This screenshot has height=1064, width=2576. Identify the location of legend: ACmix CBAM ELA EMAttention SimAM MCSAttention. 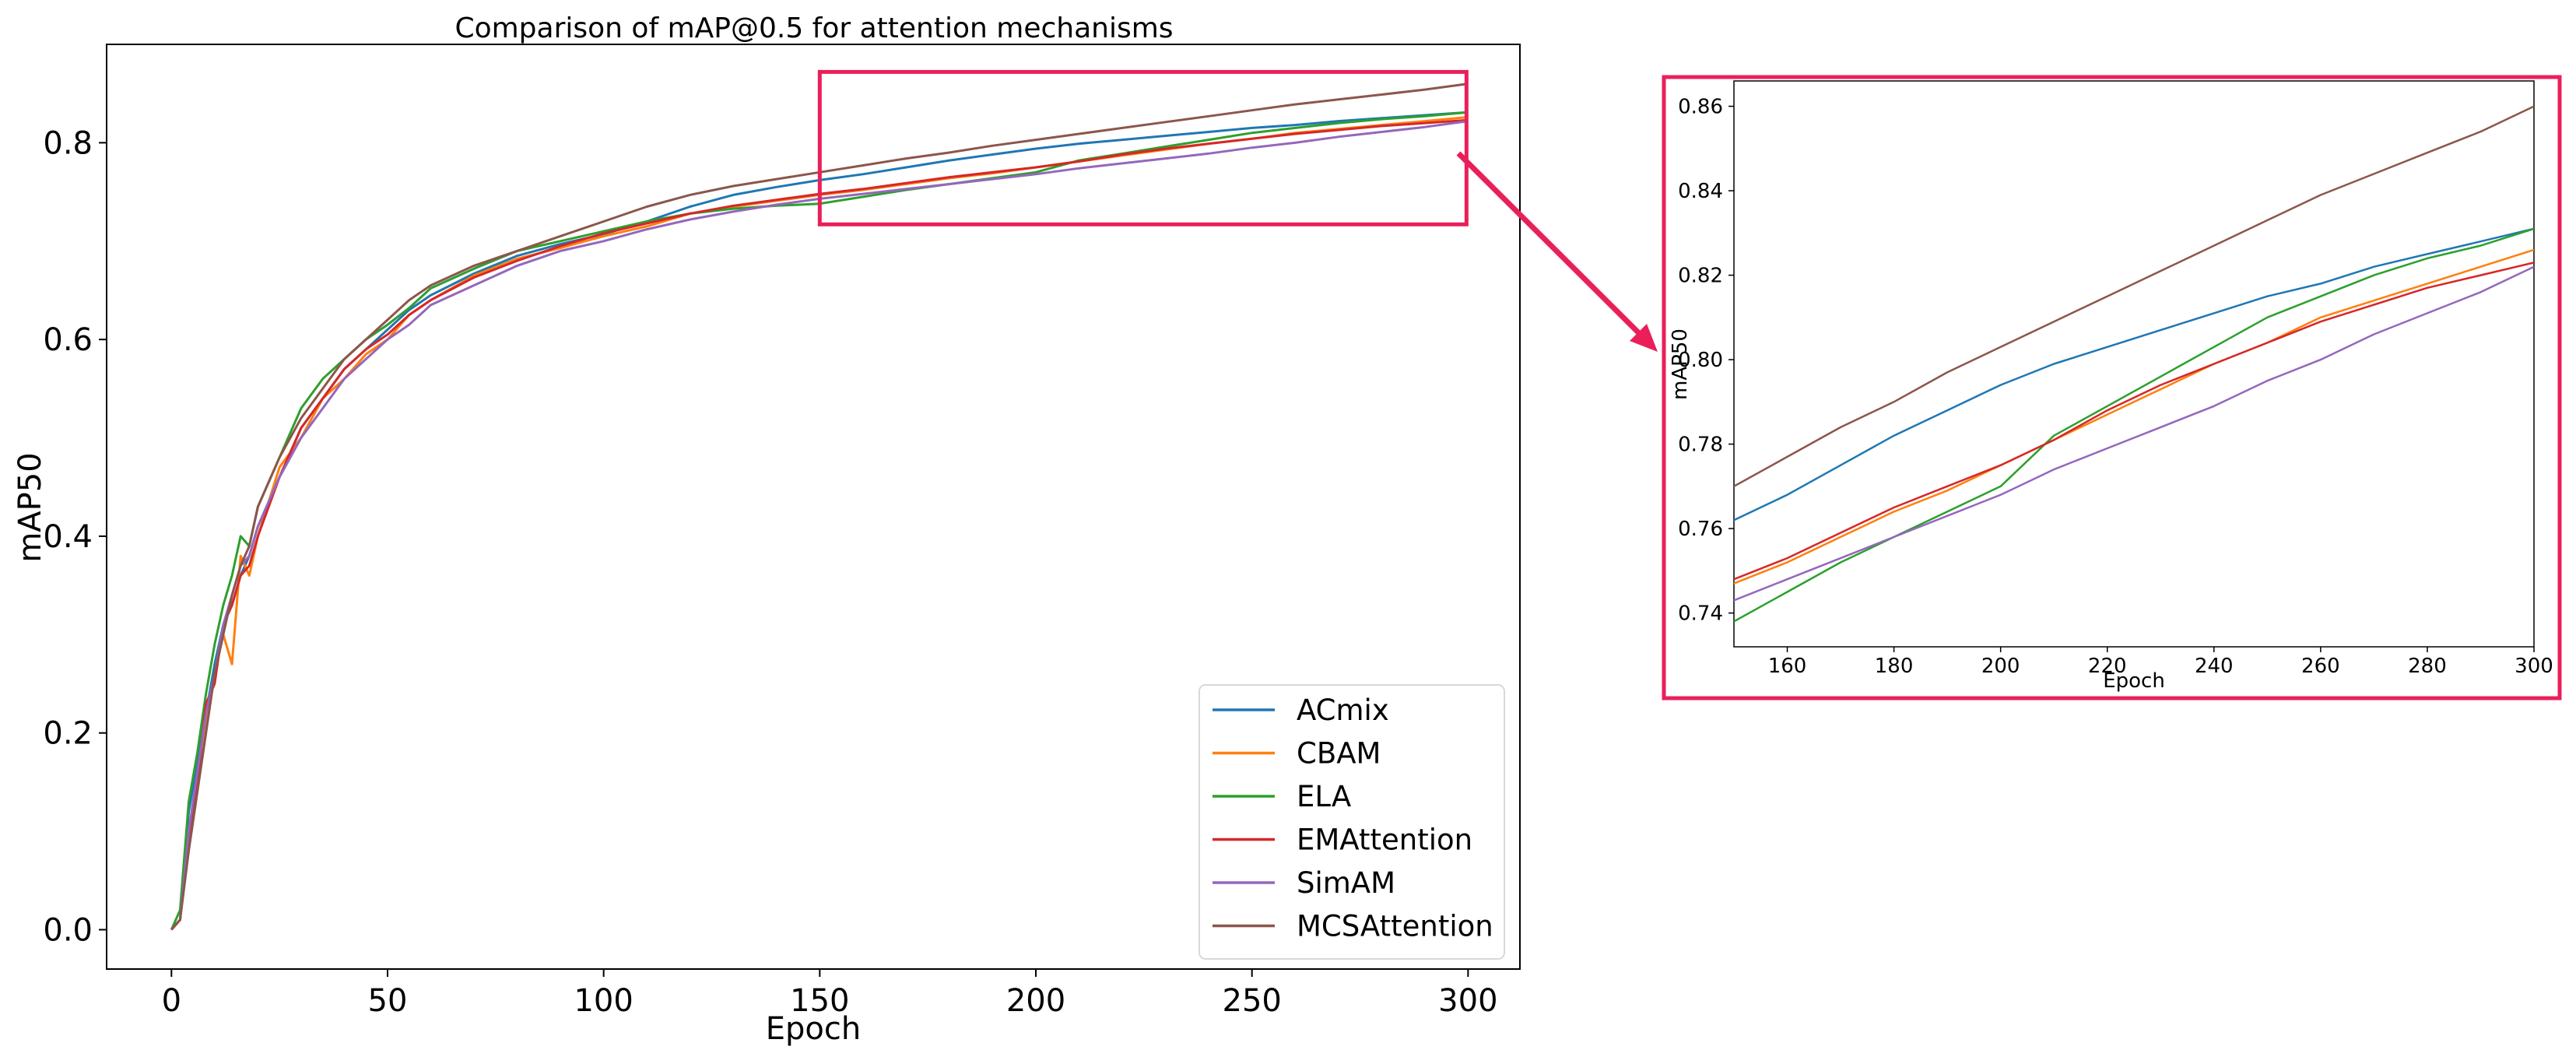
(1352, 822).